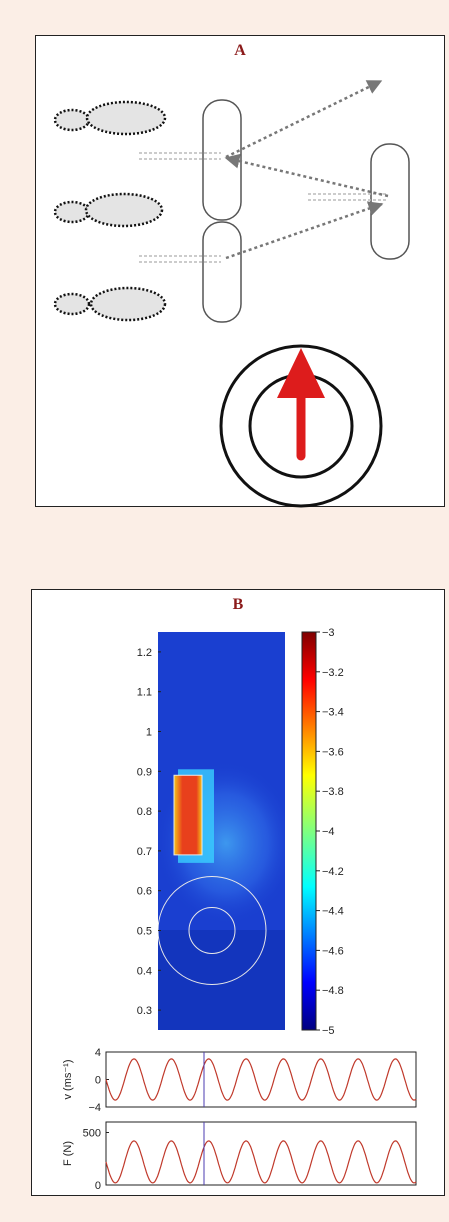 The height and width of the screenshot is (1222, 449). Describe the element at coordinates (68, 1153) in the screenshot. I see `plot-force-y-label: F (N)` at that location.